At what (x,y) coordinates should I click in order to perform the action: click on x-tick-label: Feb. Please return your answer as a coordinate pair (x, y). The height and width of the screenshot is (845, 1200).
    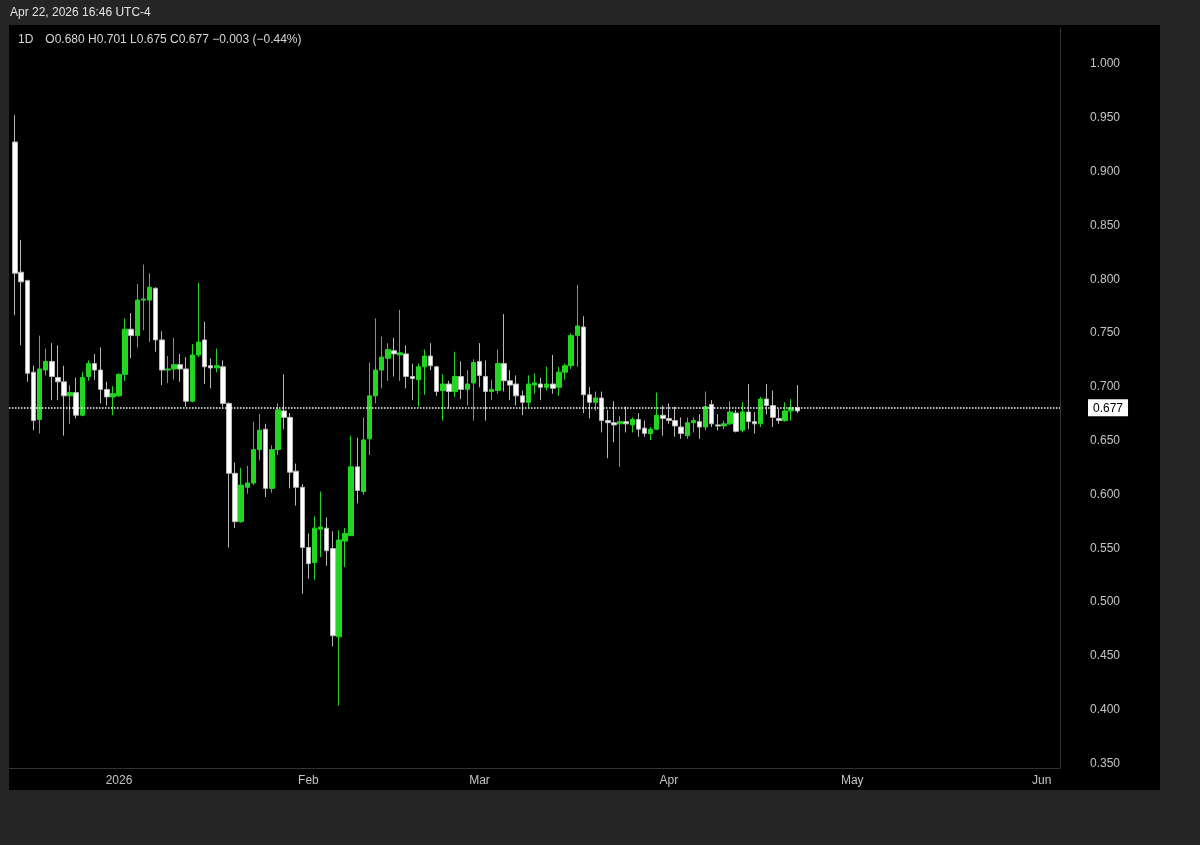
    Looking at the image, I should click on (309, 780).